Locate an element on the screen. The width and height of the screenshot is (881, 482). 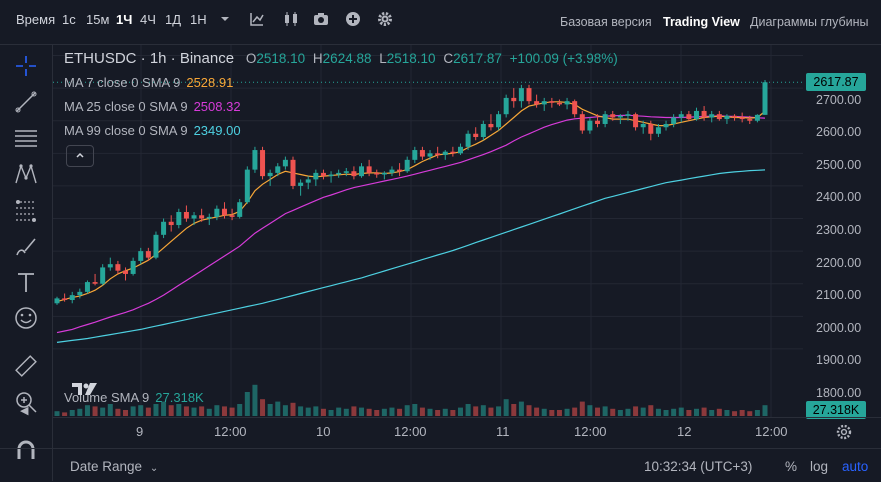
settings-gear-icon is located at coordinates (385, 19).